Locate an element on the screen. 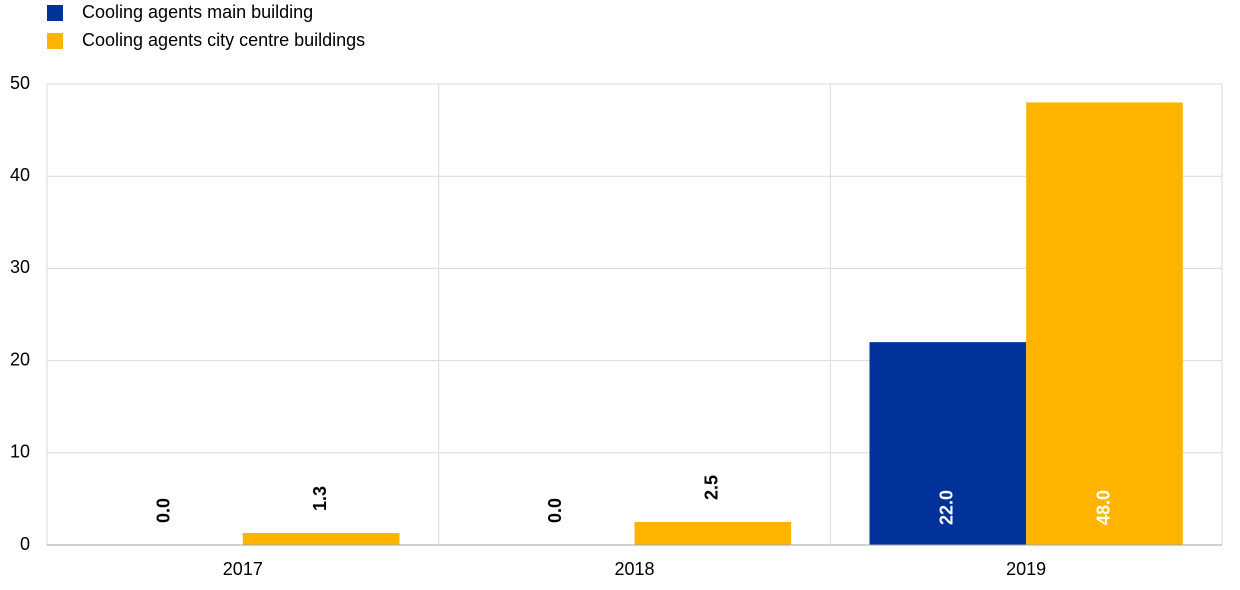 Image resolution: width=1240 pixels, height=590 pixels. data-label: 22.0 is located at coordinates (947, 507).